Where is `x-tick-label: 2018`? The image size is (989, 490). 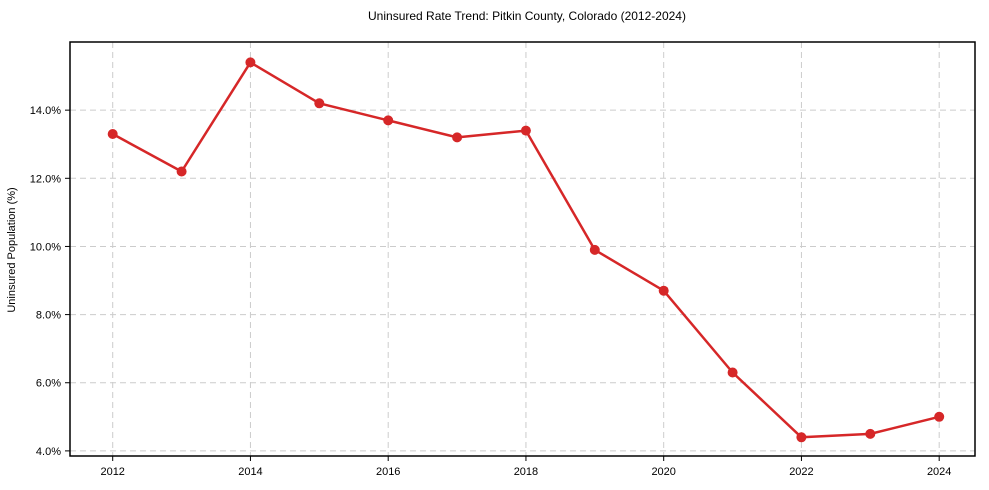
x-tick-label: 2018 is located at coordinates (526, 472).